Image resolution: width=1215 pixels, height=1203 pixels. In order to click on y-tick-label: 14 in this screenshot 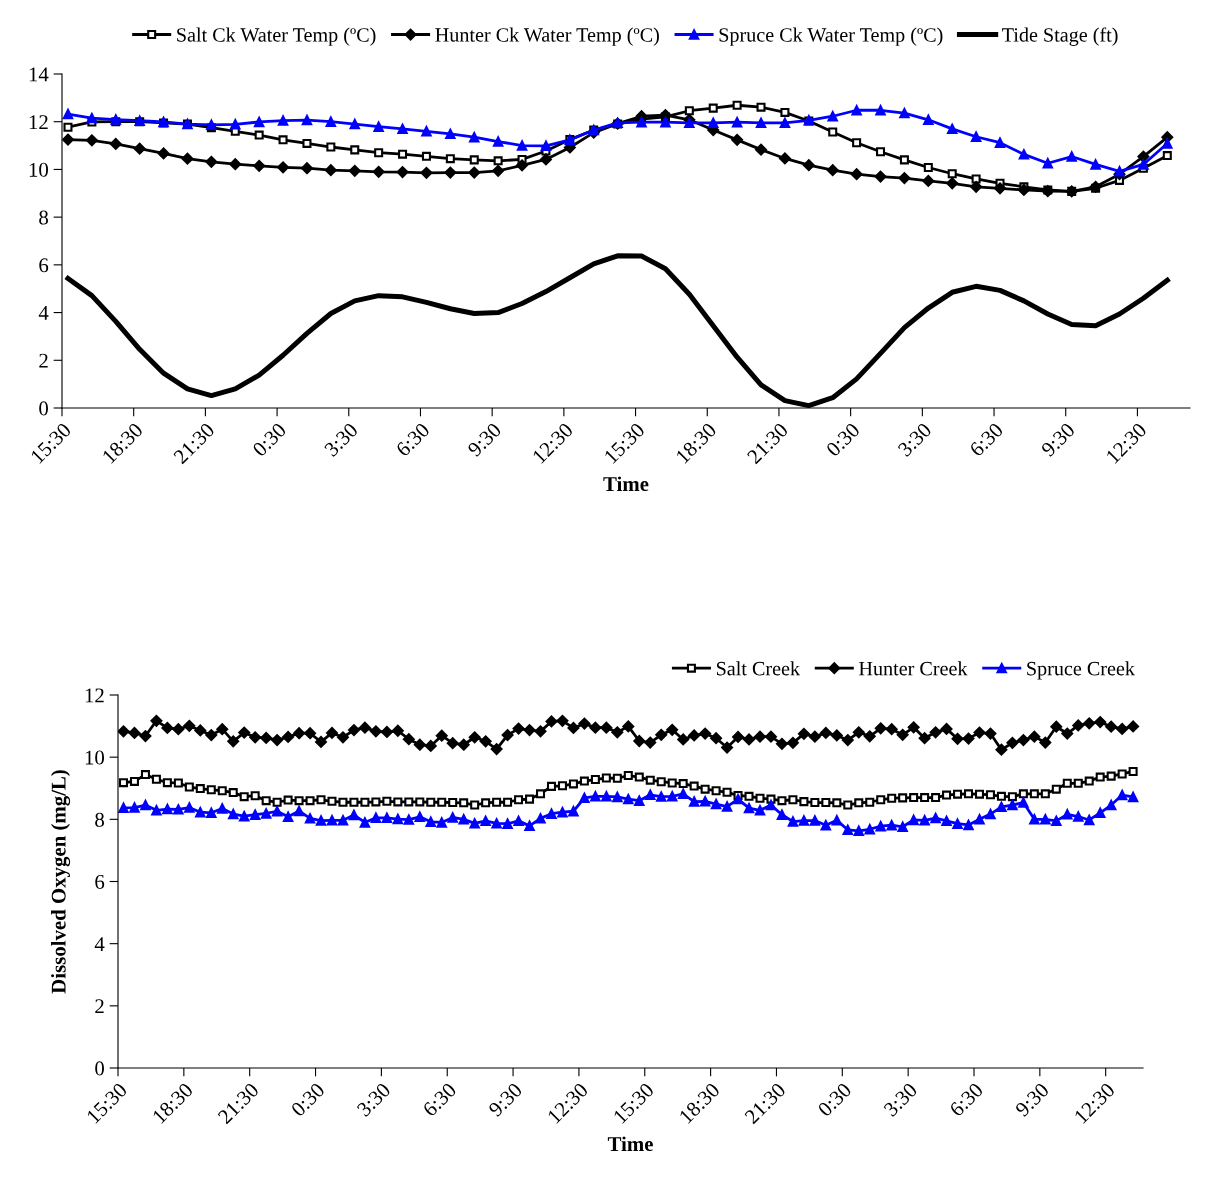, I will do `click(39, 74)`.